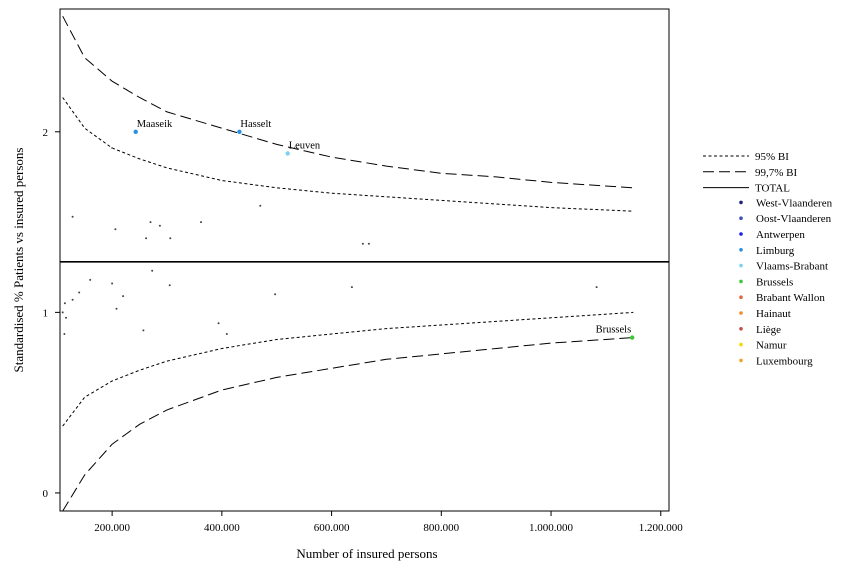  What do you see at coordinates (222, 528) in the screenshot?
I see `x-tick-label: 400.000` at bounding box center [222, 528].